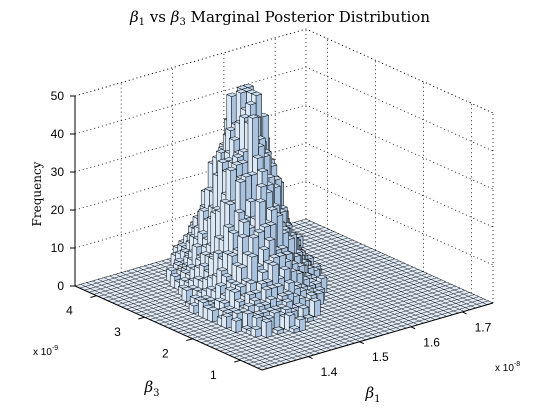  Describe the element at coordinates (37, 193) in the screenshot. I see `z-axis-label: Frequency` at that location.